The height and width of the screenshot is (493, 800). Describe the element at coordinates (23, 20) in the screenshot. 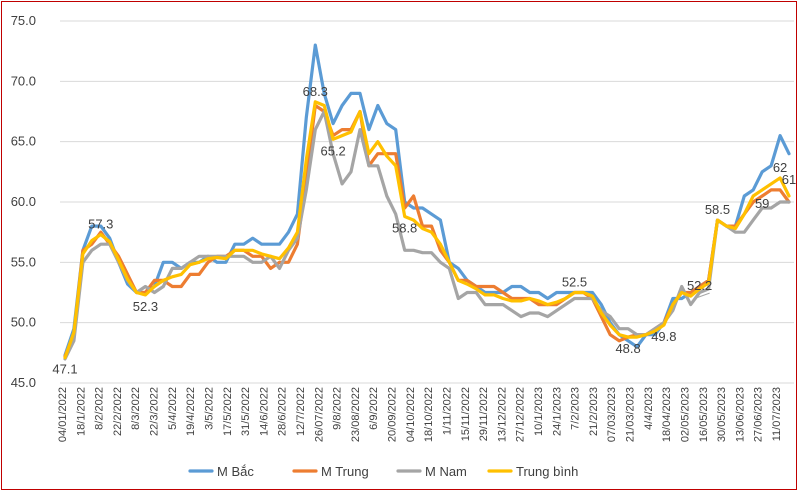

I see `y-tick-label: 75.0` at that location.